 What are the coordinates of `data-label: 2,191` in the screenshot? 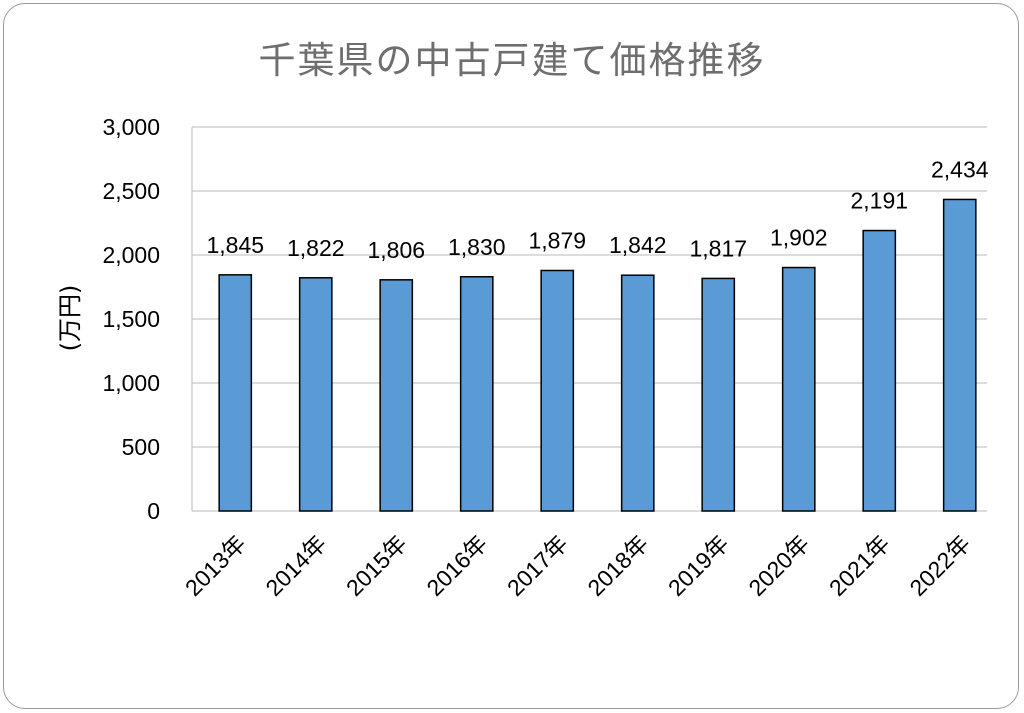 It's located at (879, 201).